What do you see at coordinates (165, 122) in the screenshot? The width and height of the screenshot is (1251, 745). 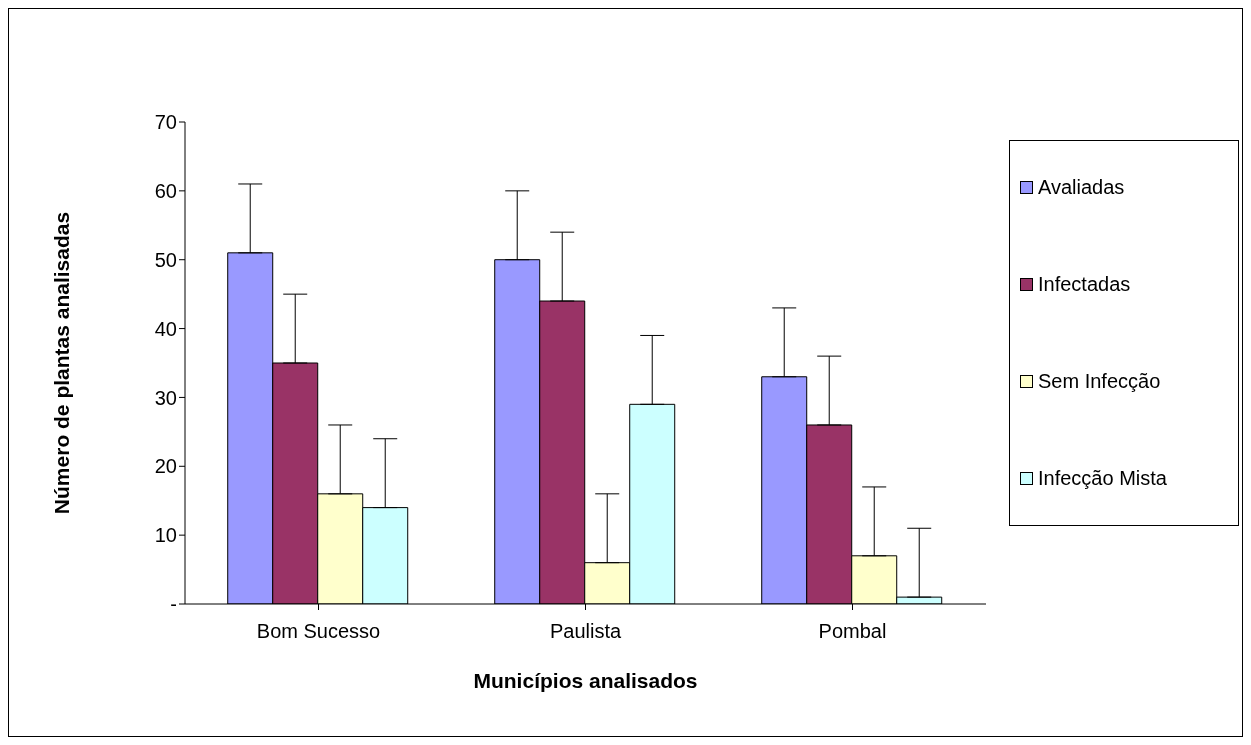 I see `y-tick-label: 70` at bounding box center [165, 122].